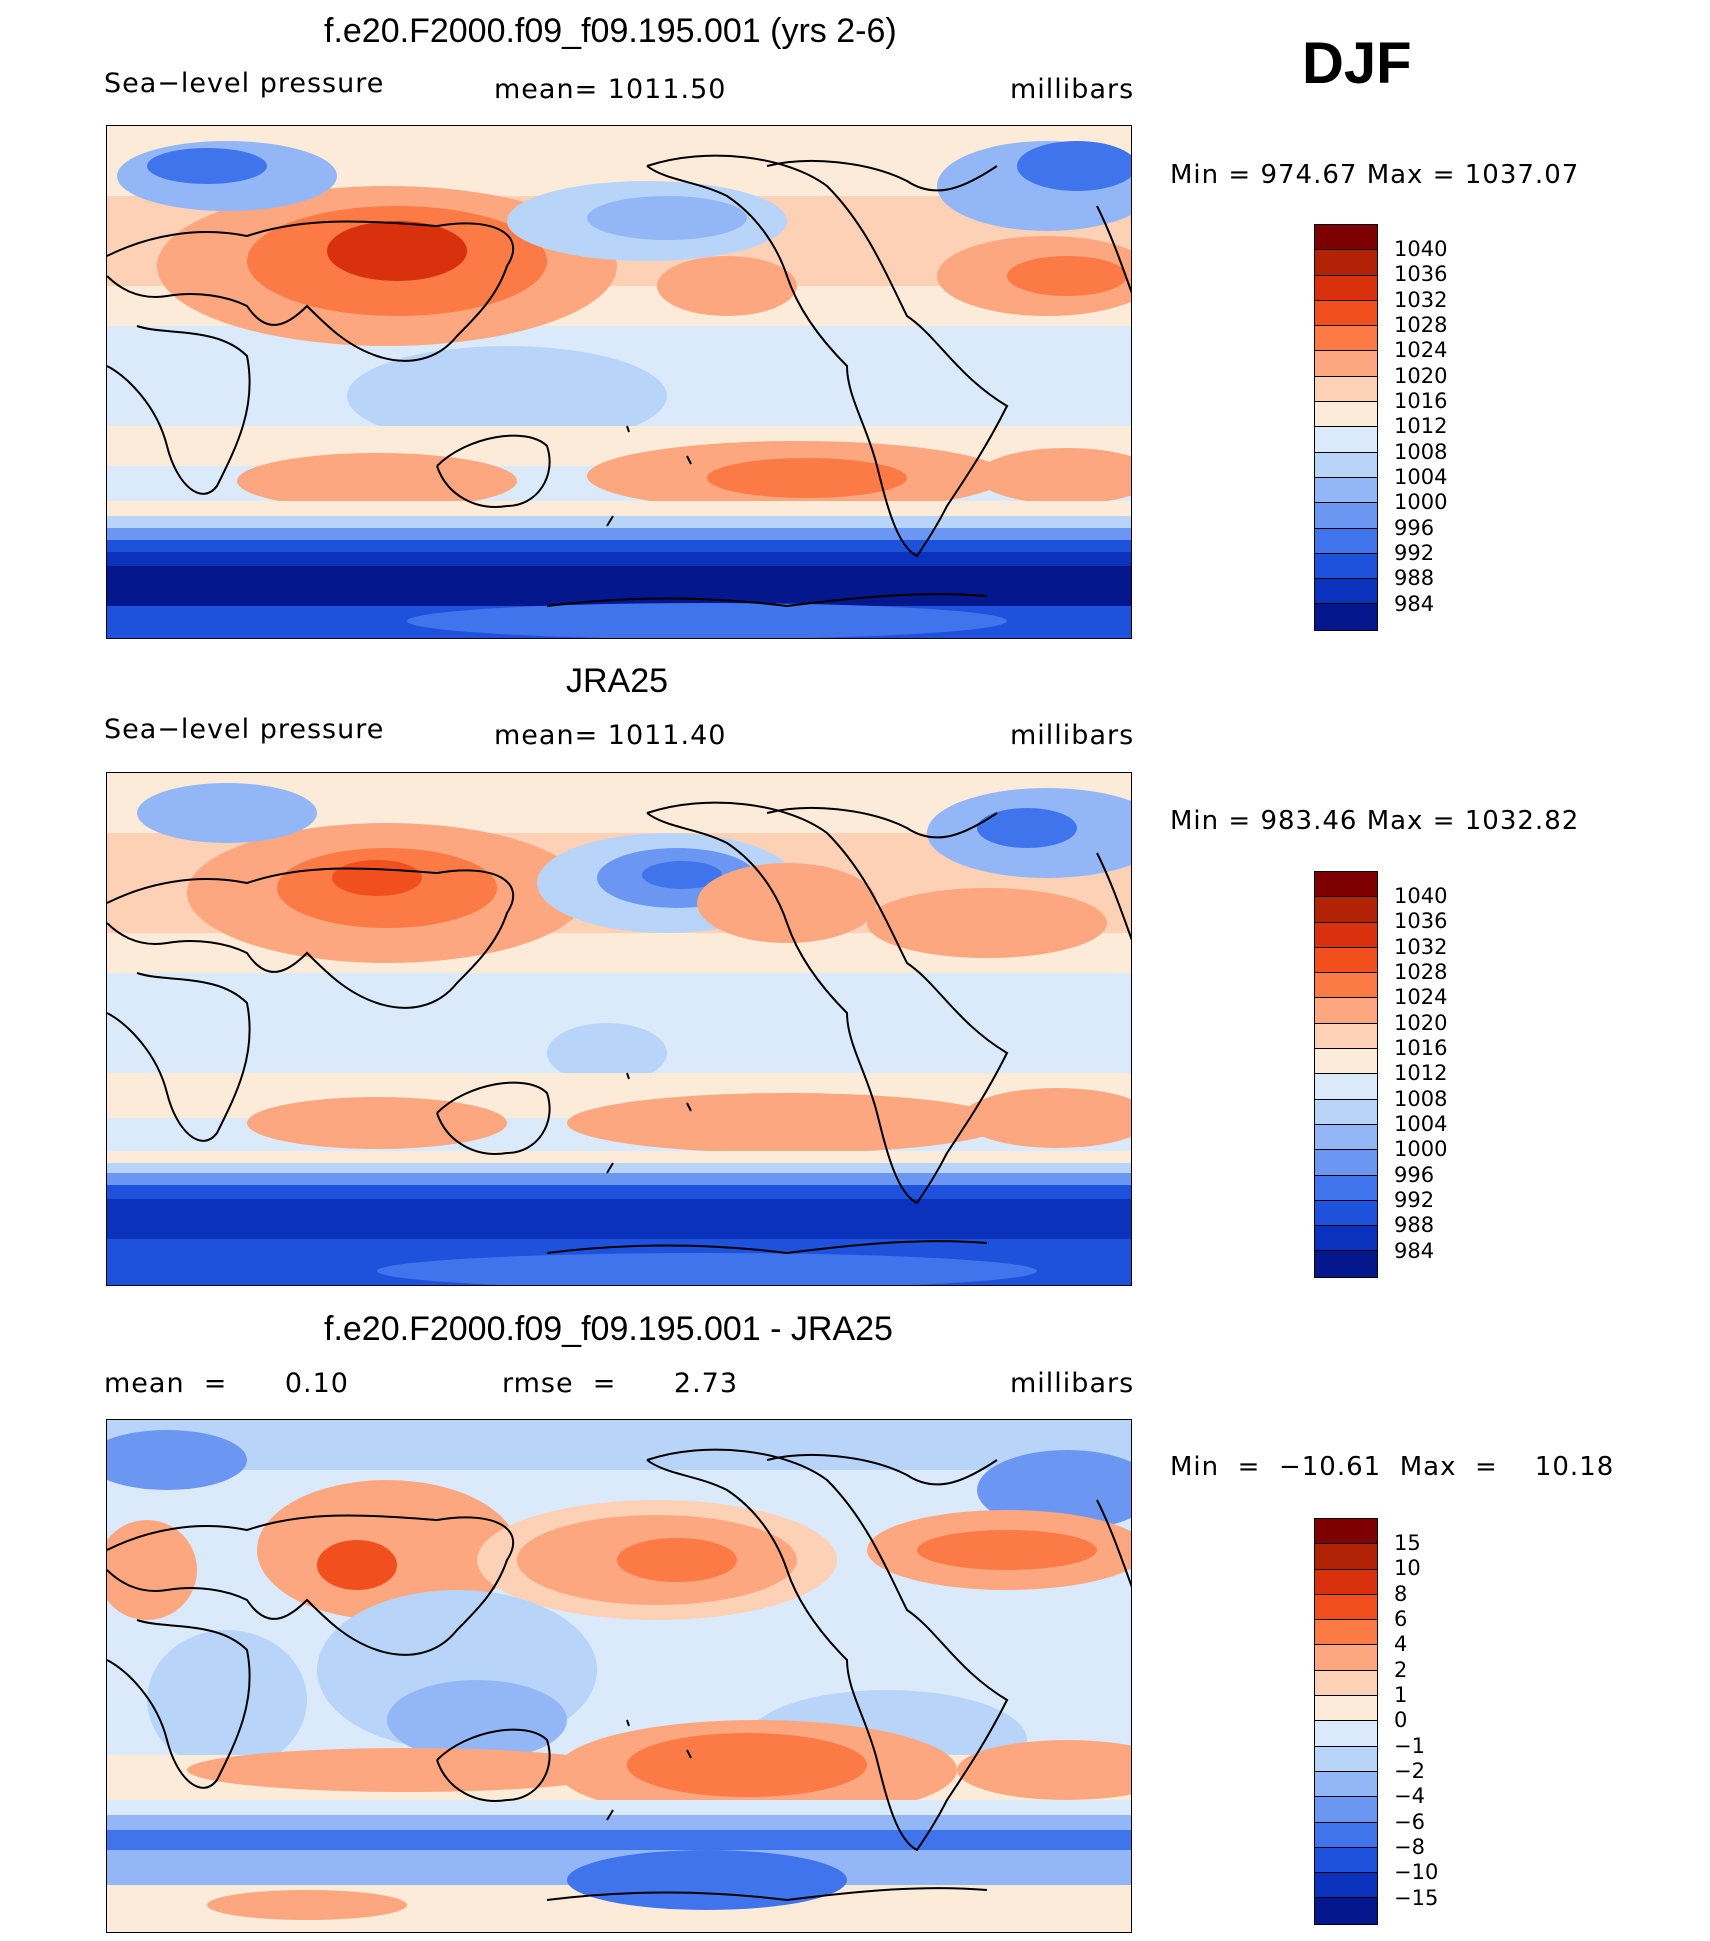  What do you see at coordinates (1401, 1594) in the screenshot?
I see `colorbar-tick-label: 8` at bounding box center [1401, 1594].